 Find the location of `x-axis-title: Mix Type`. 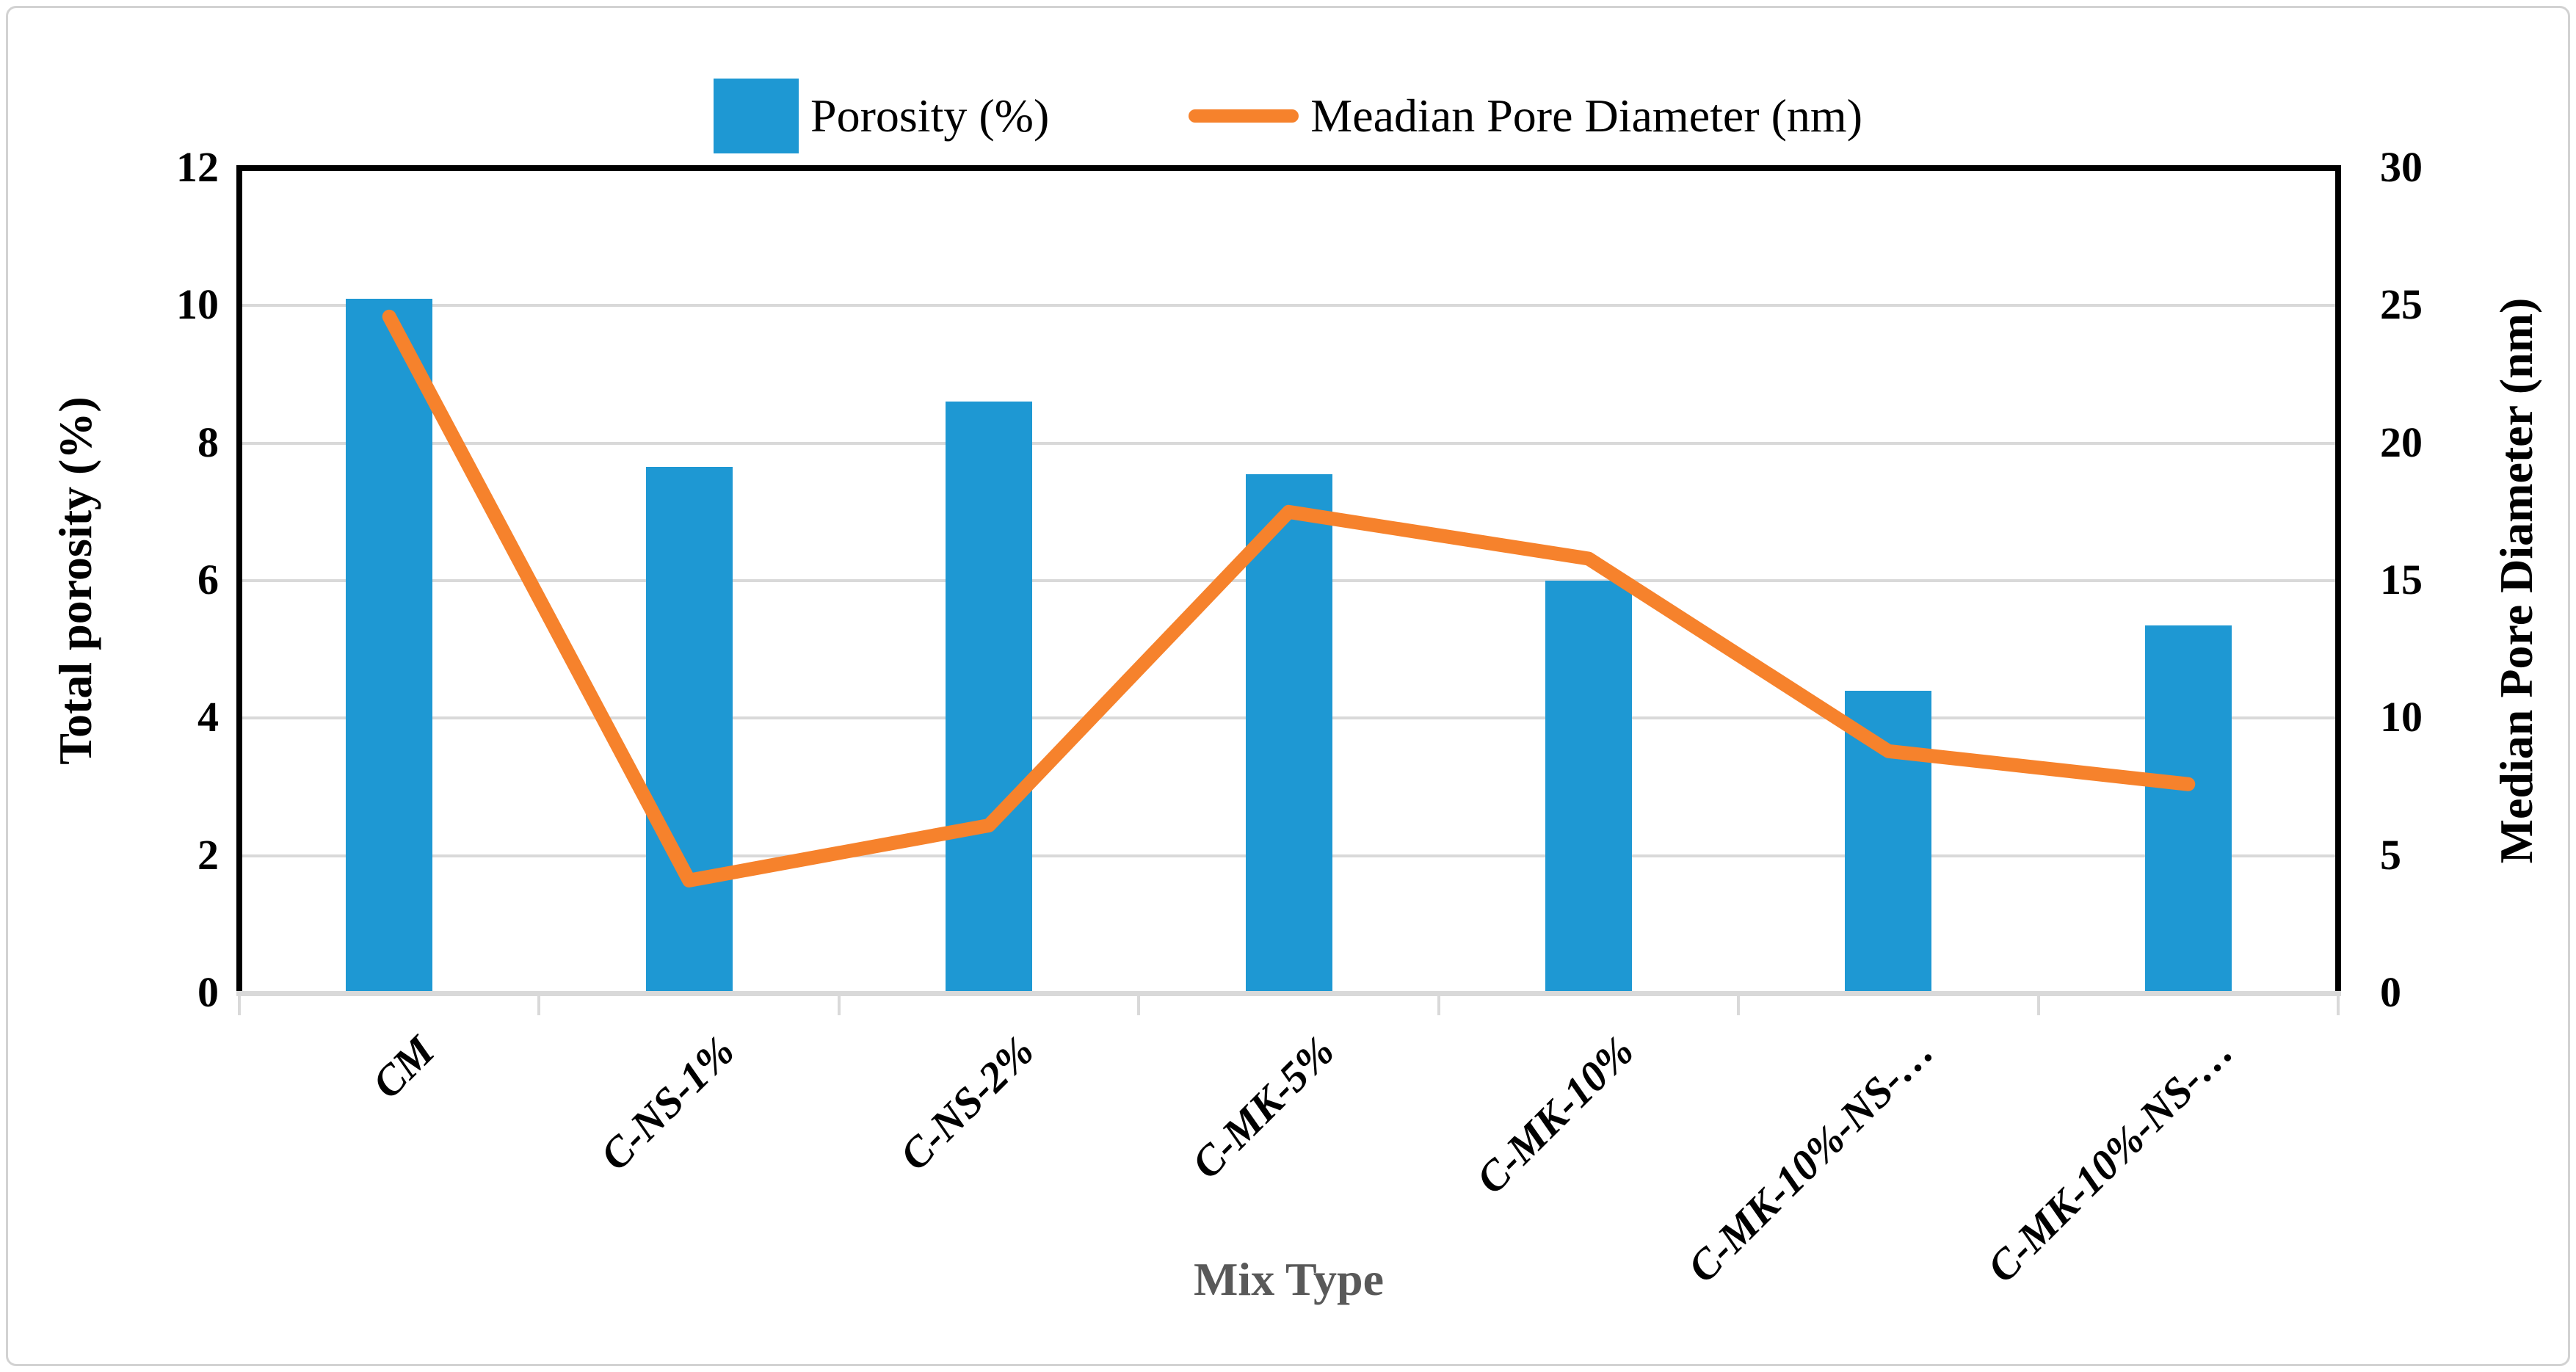

x-axis-title: Mix Type is located at coordinates (1289, 1279).